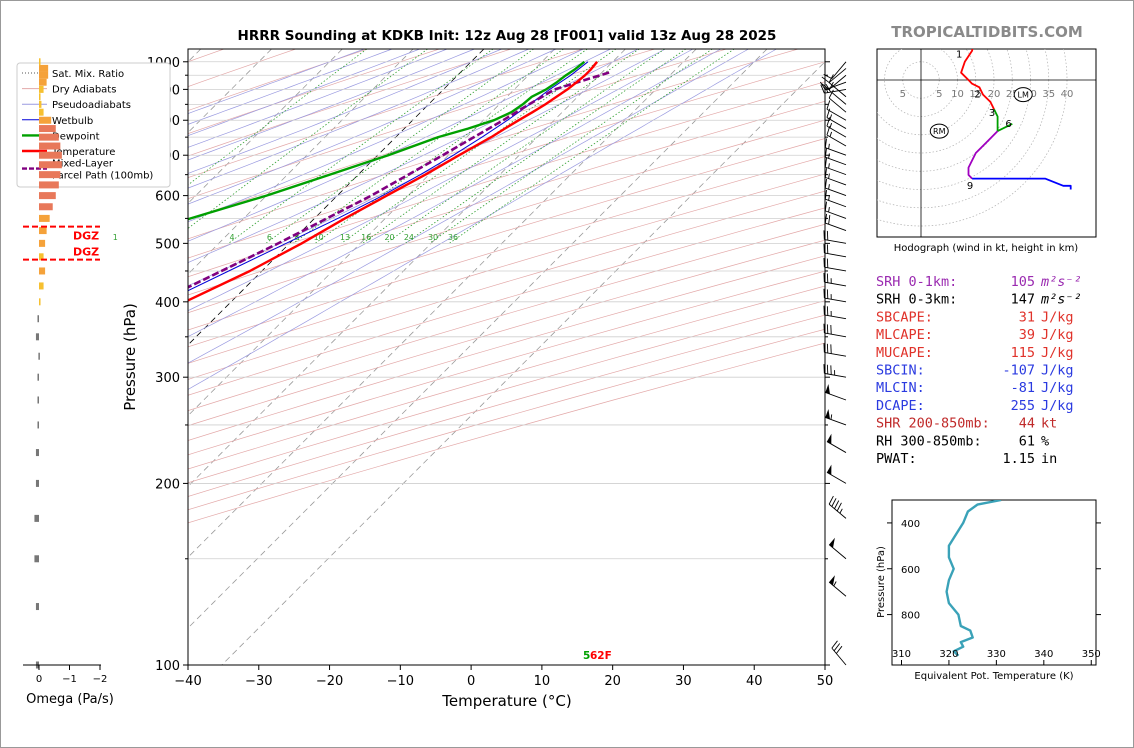 The image size is (1134, 748). What do you see at coordinates (506, 701) in the screenshot?
I see `x-axis-label: Temperature (°C)` at bounding box center [506, 701].